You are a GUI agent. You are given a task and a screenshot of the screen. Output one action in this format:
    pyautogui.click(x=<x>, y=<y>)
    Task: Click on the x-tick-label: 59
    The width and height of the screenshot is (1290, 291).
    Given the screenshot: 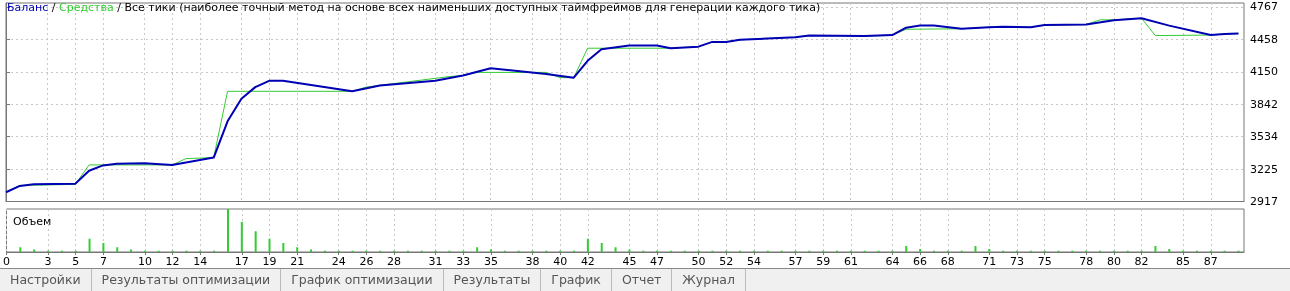 What is the action you would take?
    pyautogui.click(x=823, y=261)
    